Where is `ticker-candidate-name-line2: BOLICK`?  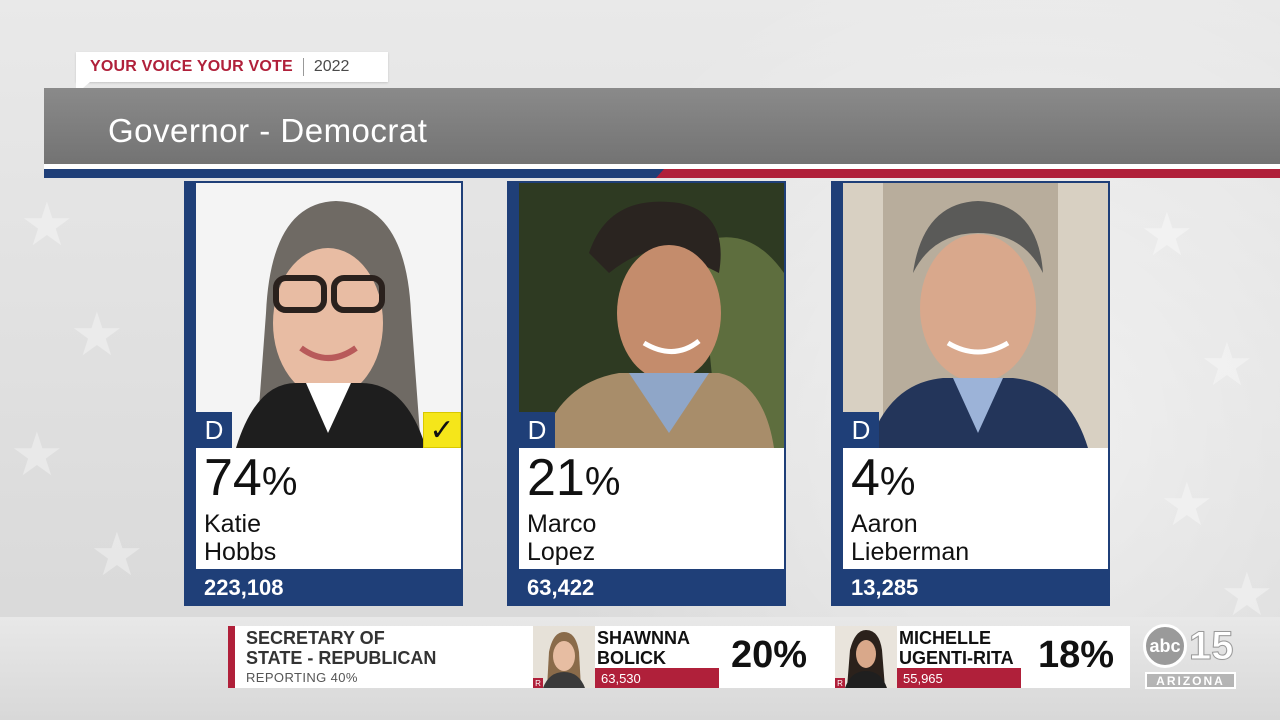 ticker-candidate-name-line2: BOLICK is located at coordinates (631, 658).